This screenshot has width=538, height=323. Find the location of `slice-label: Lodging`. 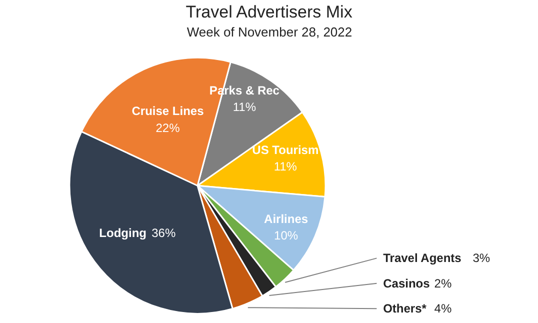

slice-label: Lodging is located at coordinates (123, 233).